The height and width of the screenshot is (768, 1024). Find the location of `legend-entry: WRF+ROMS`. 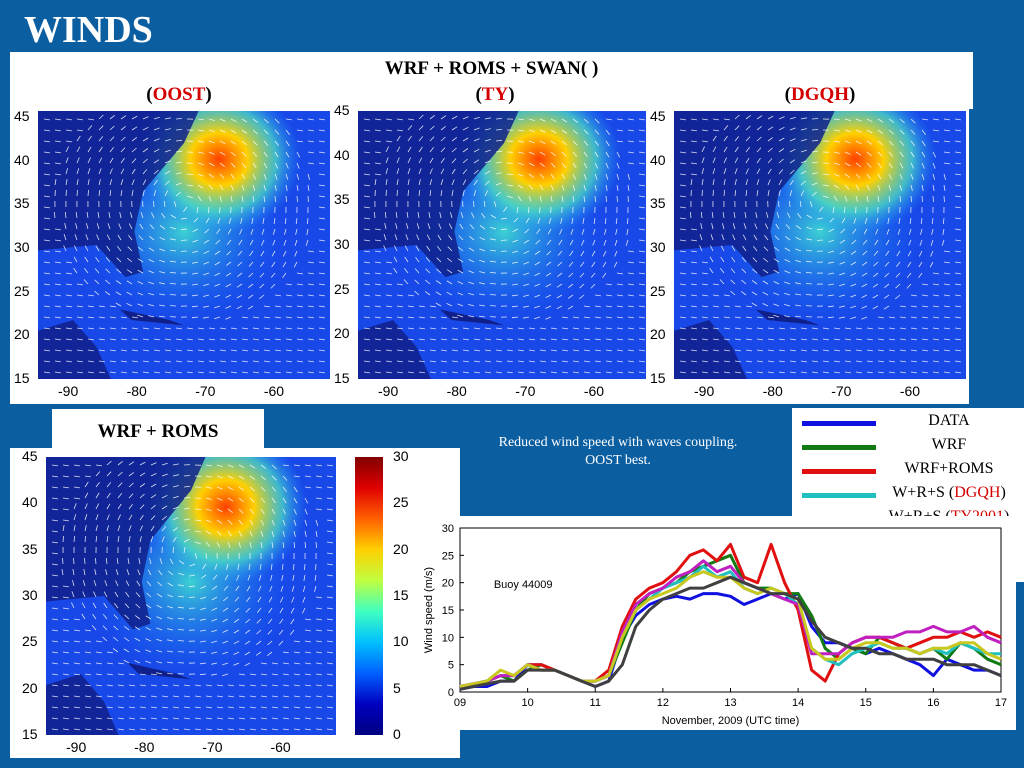

legend-entry: WRF+ROMS is located at coordinates (908, 471).